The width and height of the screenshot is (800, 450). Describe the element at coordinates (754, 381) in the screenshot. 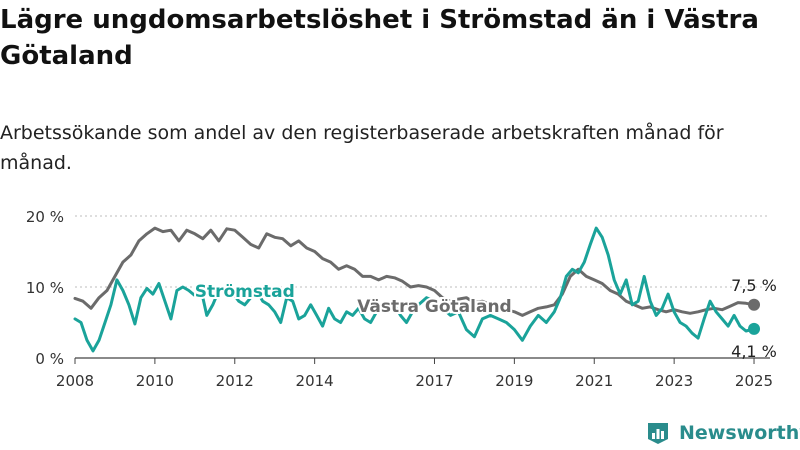

I see `x-tick-label: 2025` at that location.